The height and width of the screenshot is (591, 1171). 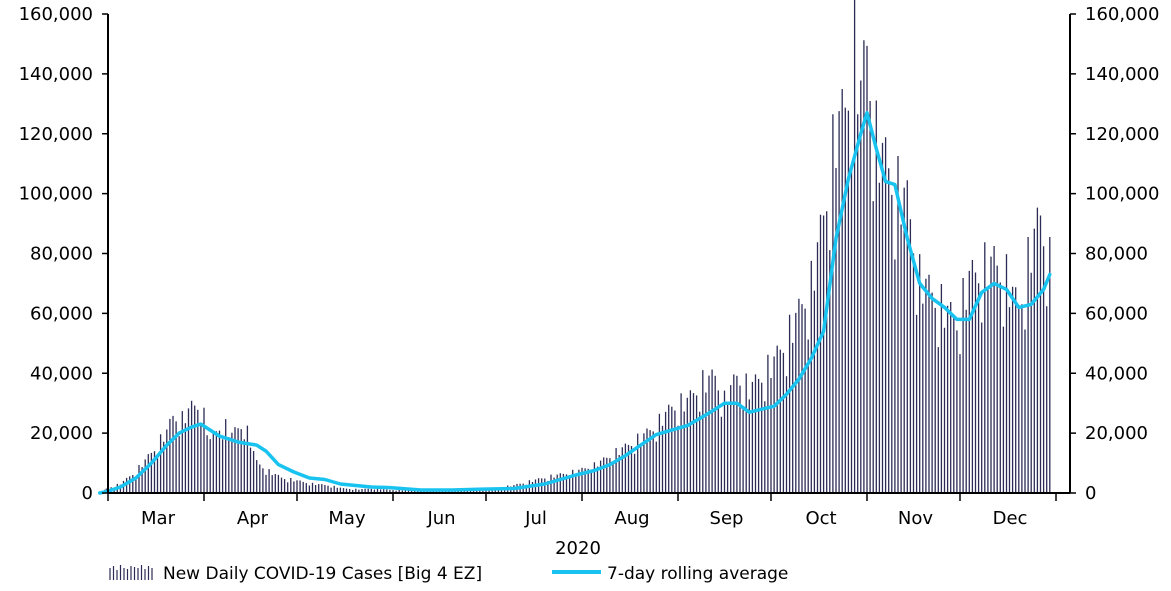 What do you see at coordinates (1122, 134) in the screenshot?
I see `y-tick-label-right: 120,000` at bounding box center [1122, 134].